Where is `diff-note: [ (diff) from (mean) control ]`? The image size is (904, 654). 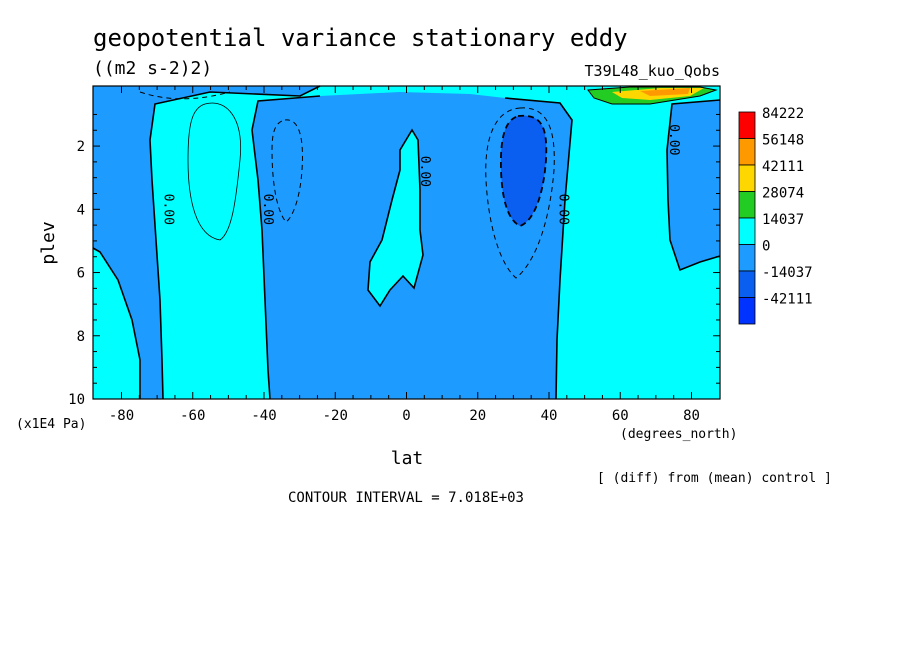
diff-note: [ (diff) from (mean) control ] is located at coordinates (714, 478).